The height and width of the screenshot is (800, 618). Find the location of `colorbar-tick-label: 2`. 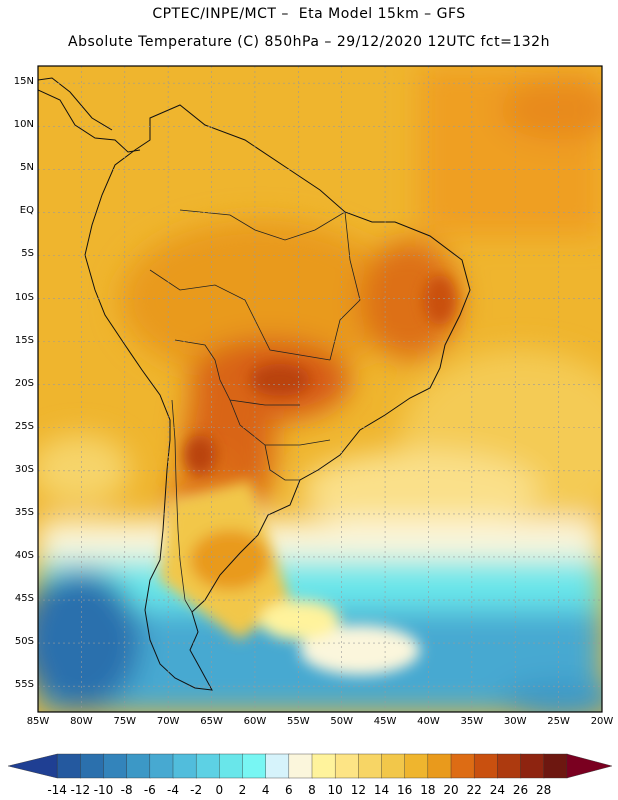

colorbar-tick-label: 2 is located at coordinates (242, 790).